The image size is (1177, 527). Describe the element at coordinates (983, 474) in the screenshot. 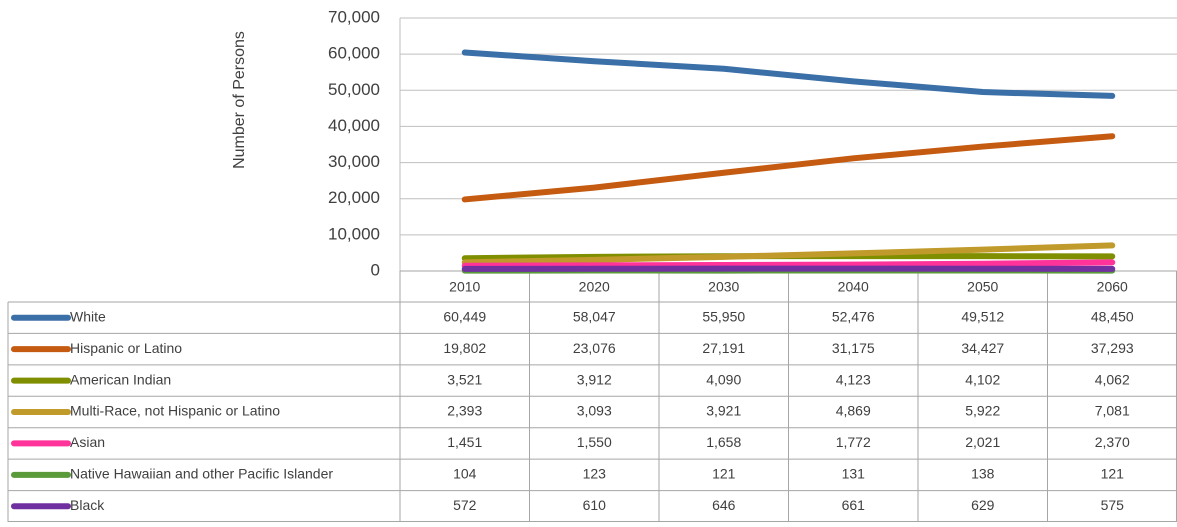

I see `table-cell: 138` at that location.